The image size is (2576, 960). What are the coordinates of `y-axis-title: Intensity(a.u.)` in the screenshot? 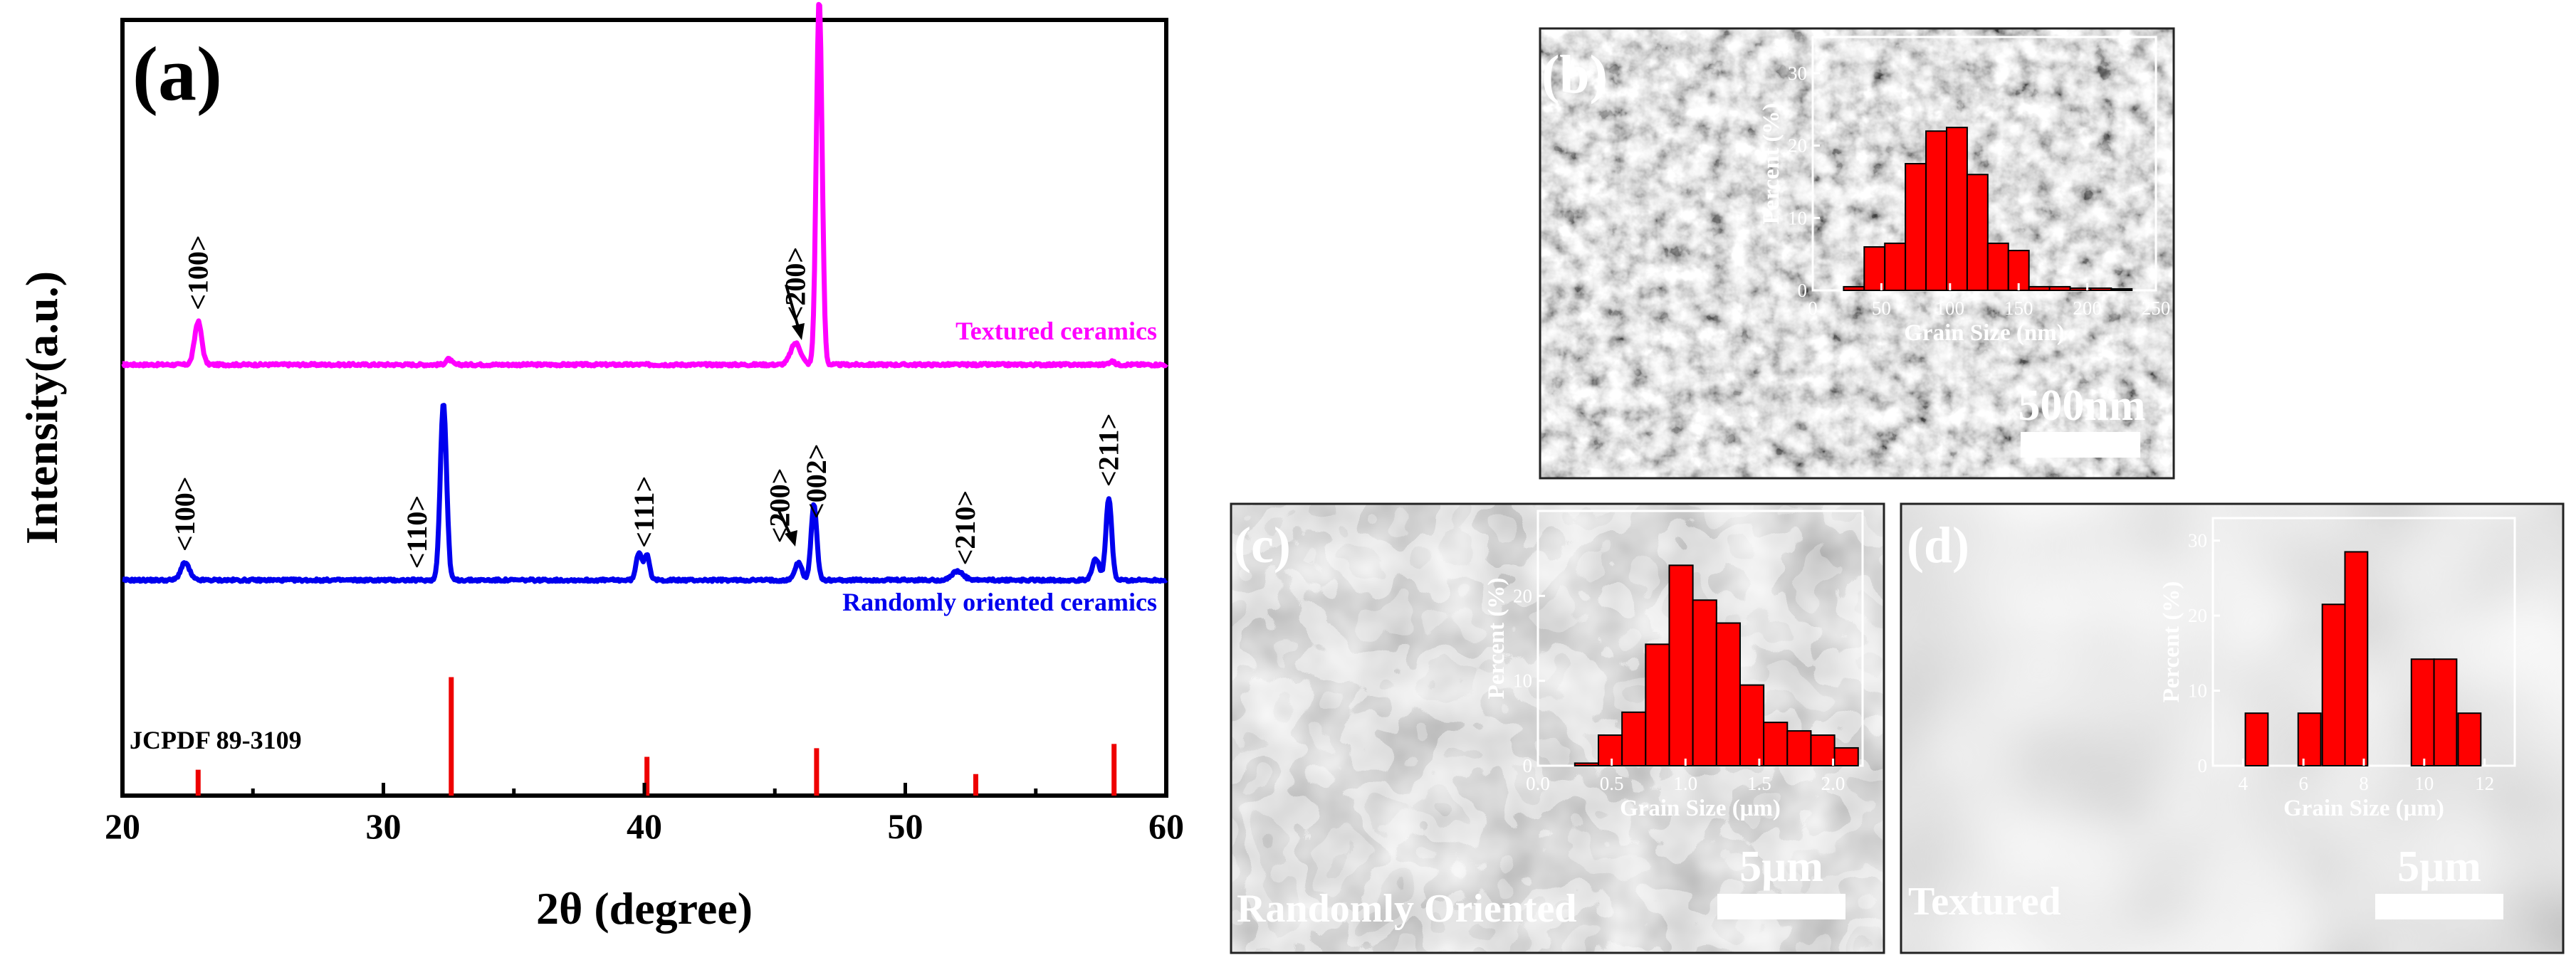 It's located at (41, 408).